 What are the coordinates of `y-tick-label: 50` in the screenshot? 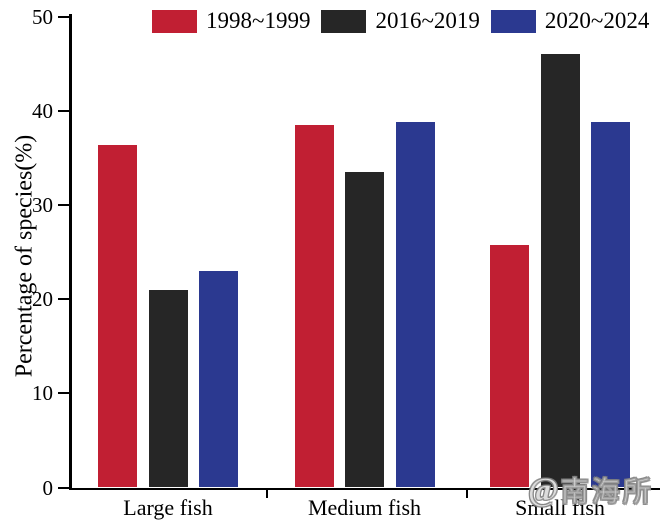 It's located at (42, 16).